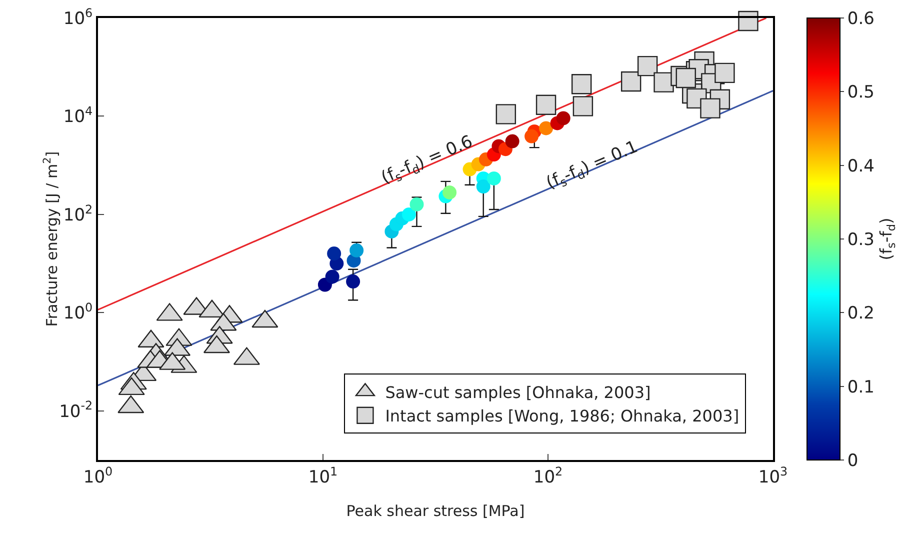  I want to click on color-bar-label: 0.4, so click(860, 166).